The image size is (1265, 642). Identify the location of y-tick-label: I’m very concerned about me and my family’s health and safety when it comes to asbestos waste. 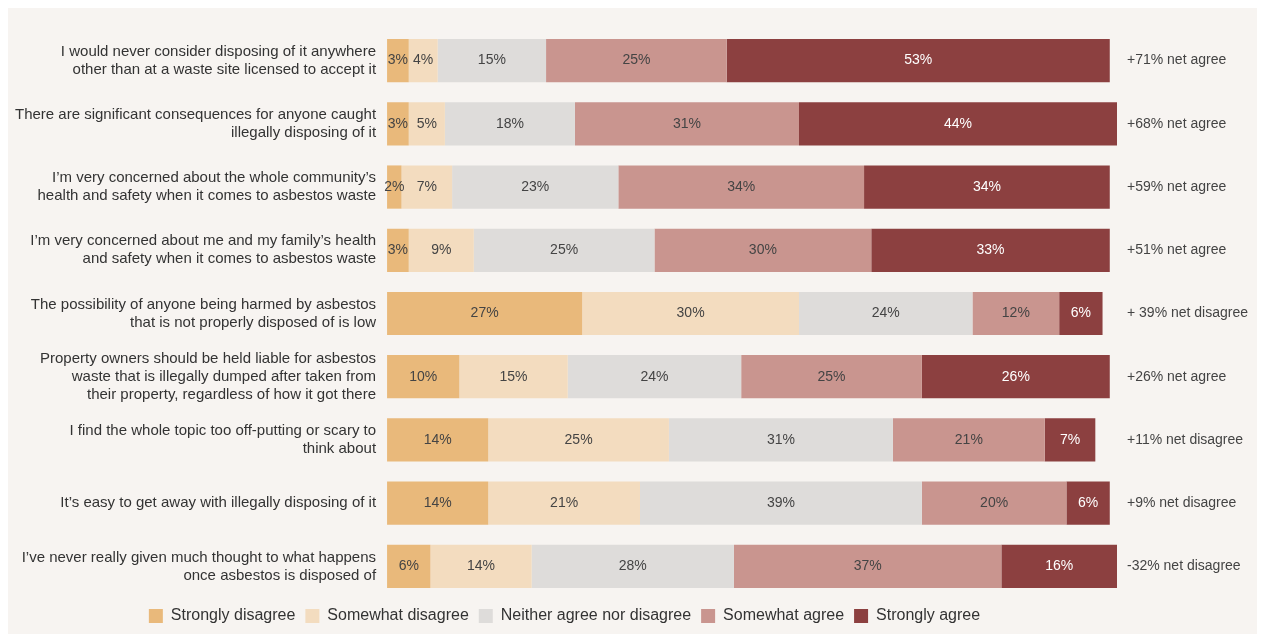
(203, 249).